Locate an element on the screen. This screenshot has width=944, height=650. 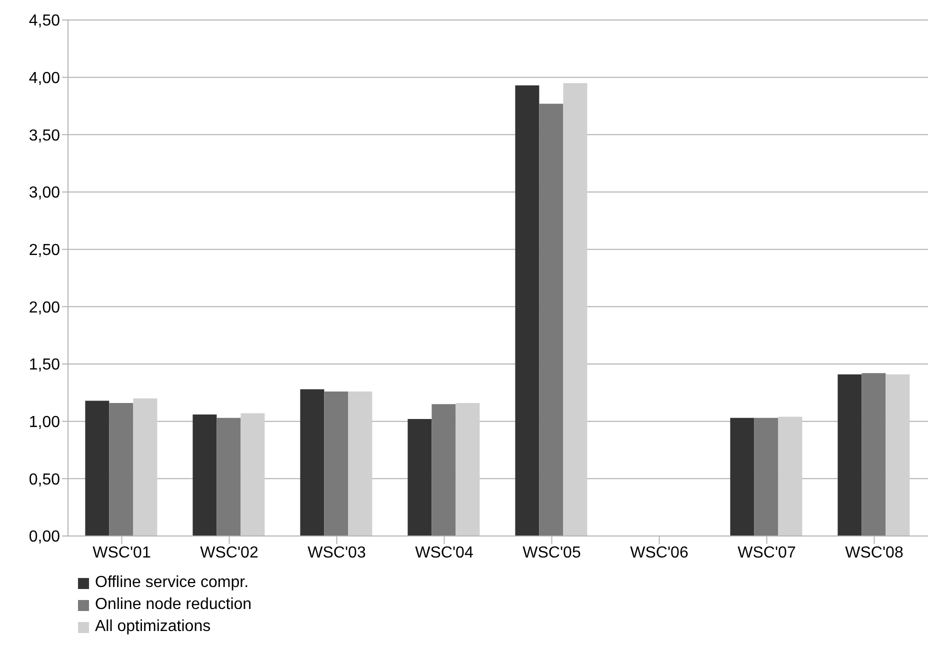
y-tick-label: 4,50 is located at coordinates (44, 21).